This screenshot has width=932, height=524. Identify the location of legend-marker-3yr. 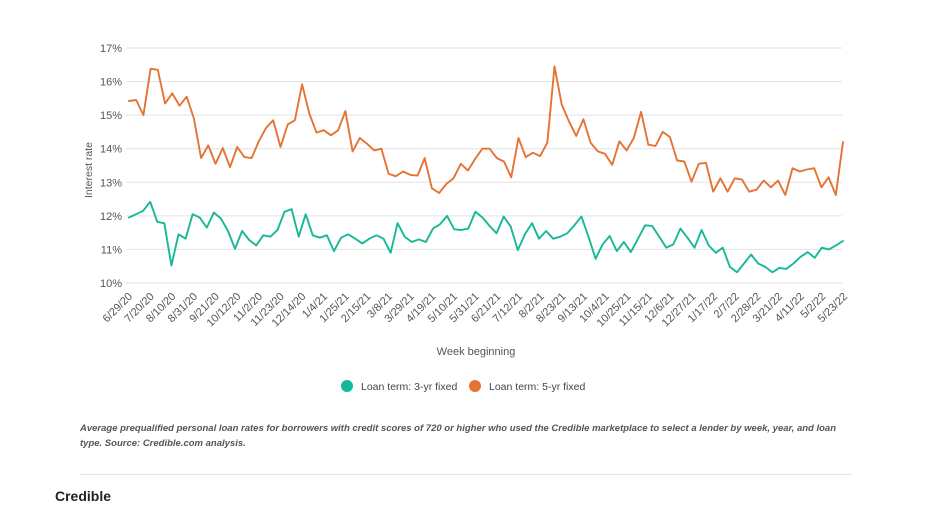
(347, 386).